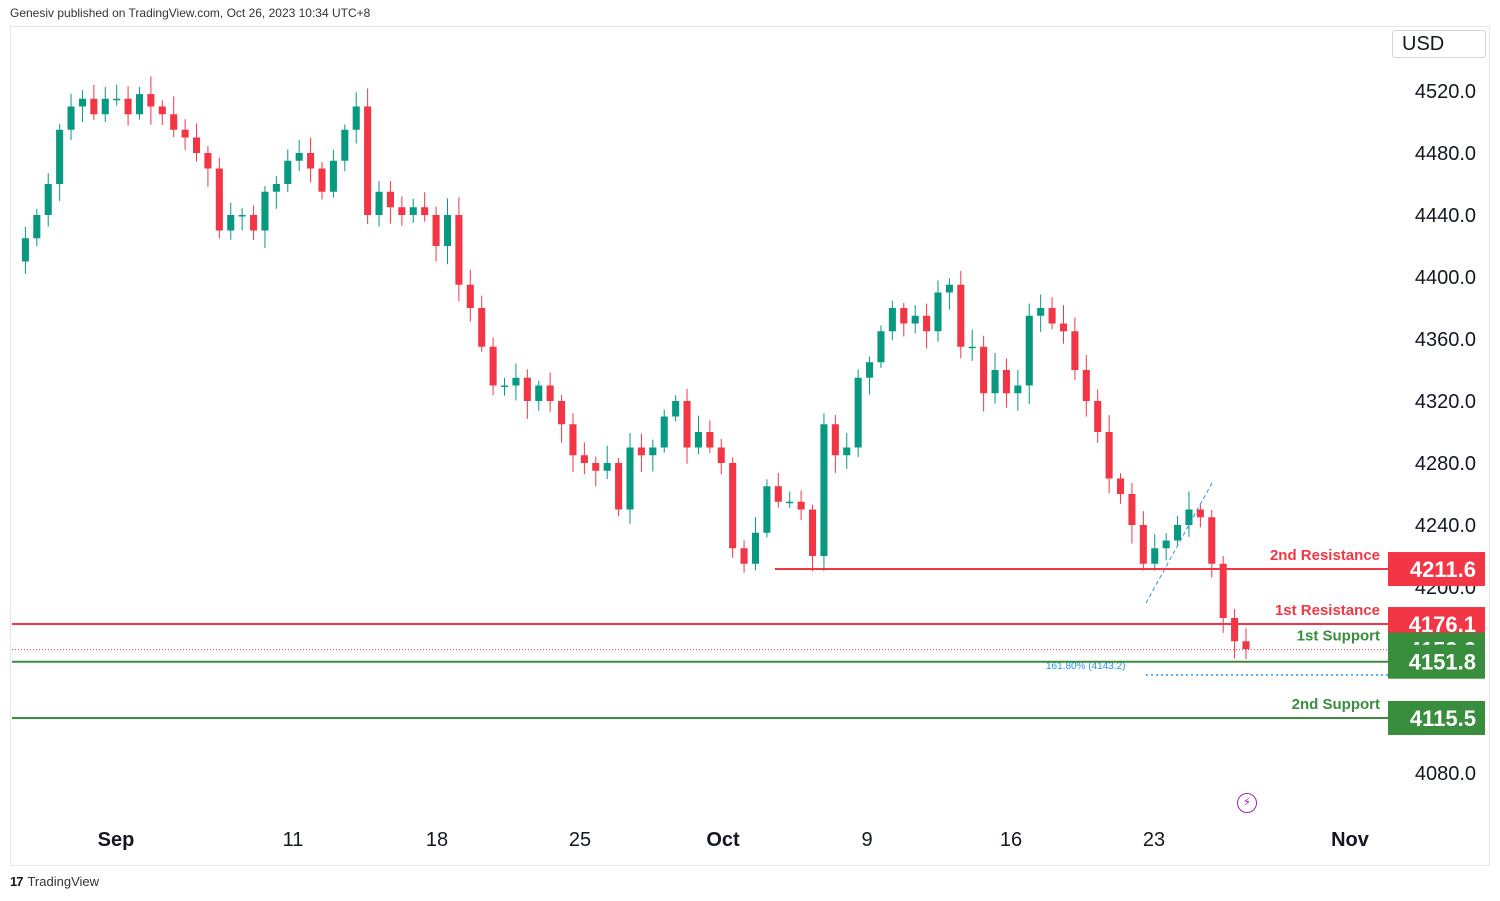  I want to click on y-tick-label: 4080.0, so click(1445, 774).